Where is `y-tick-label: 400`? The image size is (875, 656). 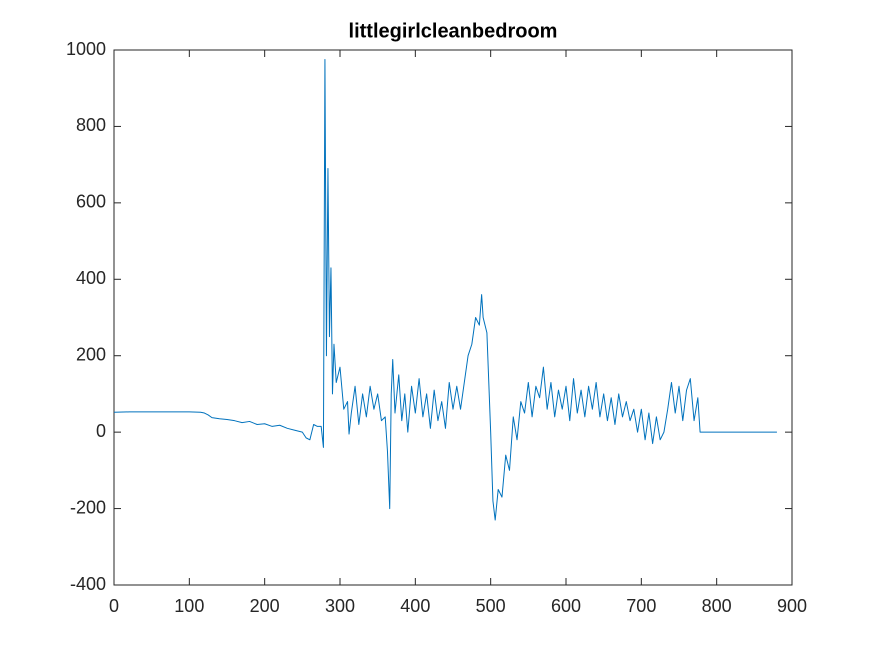 y-tick-label: 400 is located at coordinates (91, 278).